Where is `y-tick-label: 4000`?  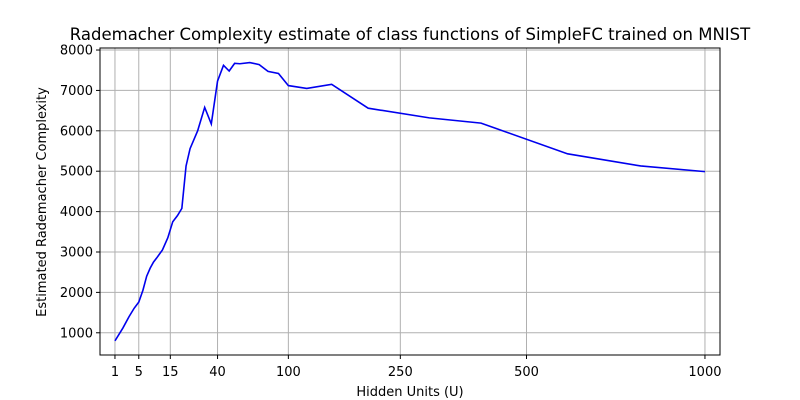 y-tick-label: 4000 is located at coordinates (76, 212).